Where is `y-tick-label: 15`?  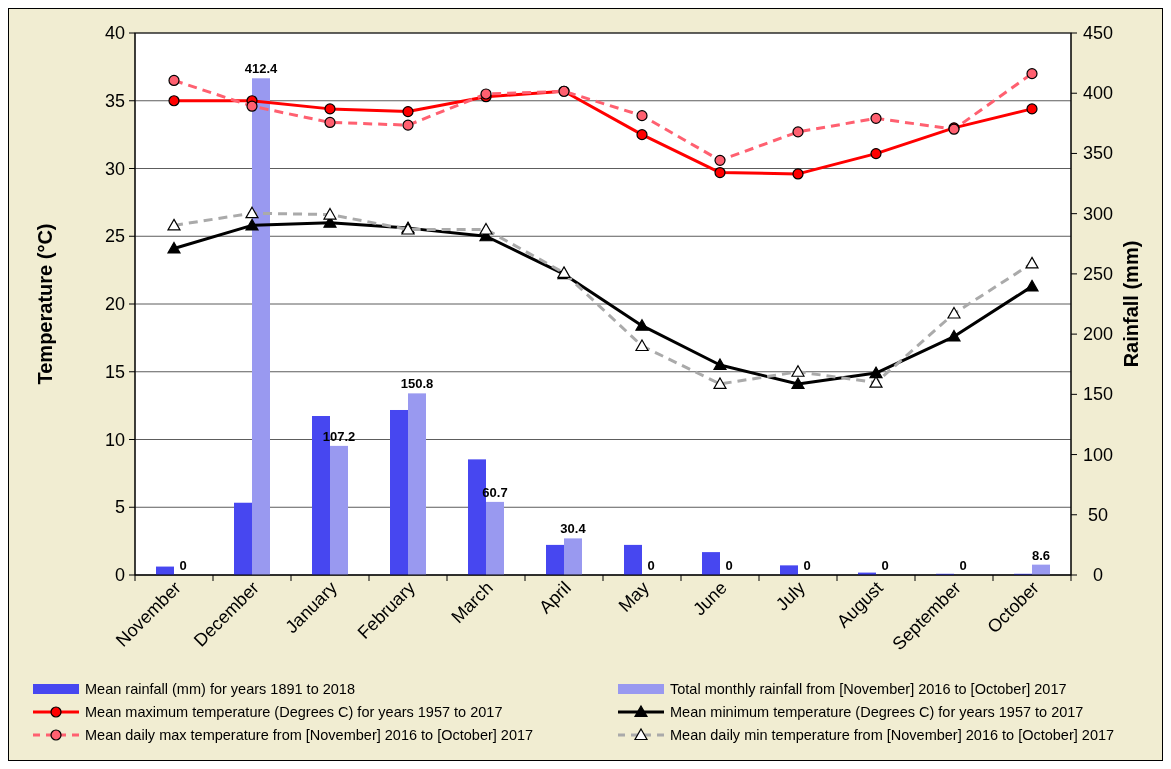
y-tick-label: 15 is located at coordinates (114, 371).